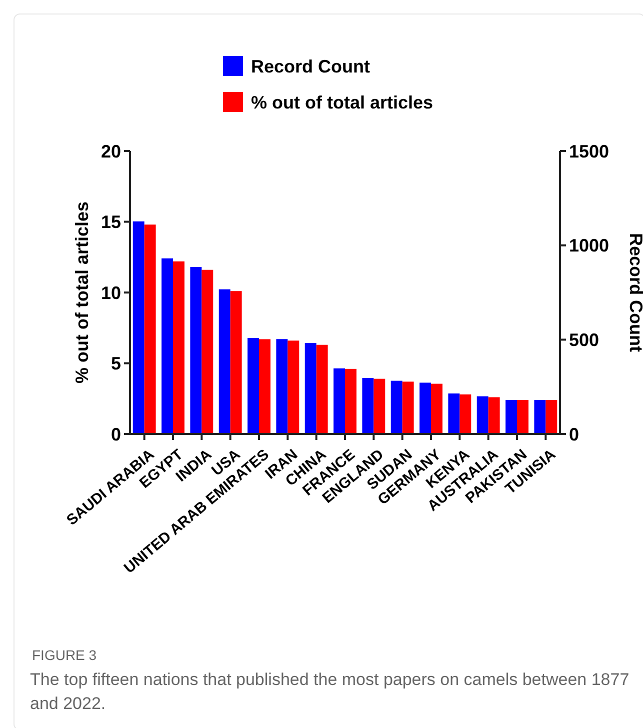 The height and width of the screenshot is (728, 643). What do you see at coordinates (310, 66) in the screenshot?
I see `legend-label: Record Count` at bounding box center [310, 66].